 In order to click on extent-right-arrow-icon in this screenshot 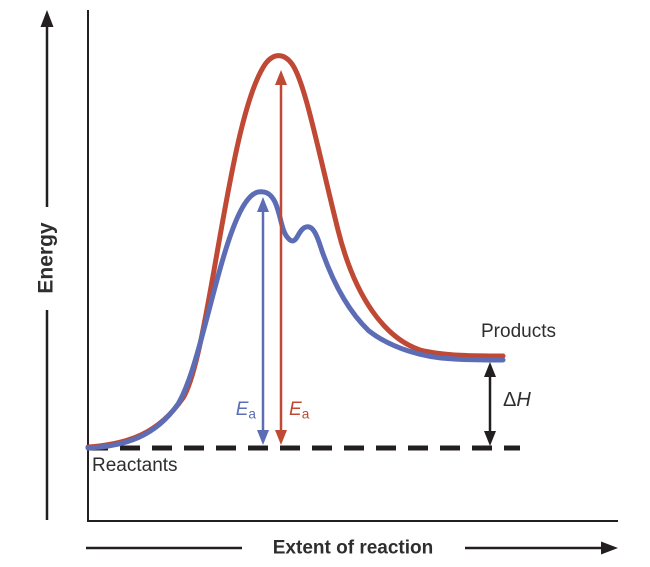, I will do `click(352, 548)`.